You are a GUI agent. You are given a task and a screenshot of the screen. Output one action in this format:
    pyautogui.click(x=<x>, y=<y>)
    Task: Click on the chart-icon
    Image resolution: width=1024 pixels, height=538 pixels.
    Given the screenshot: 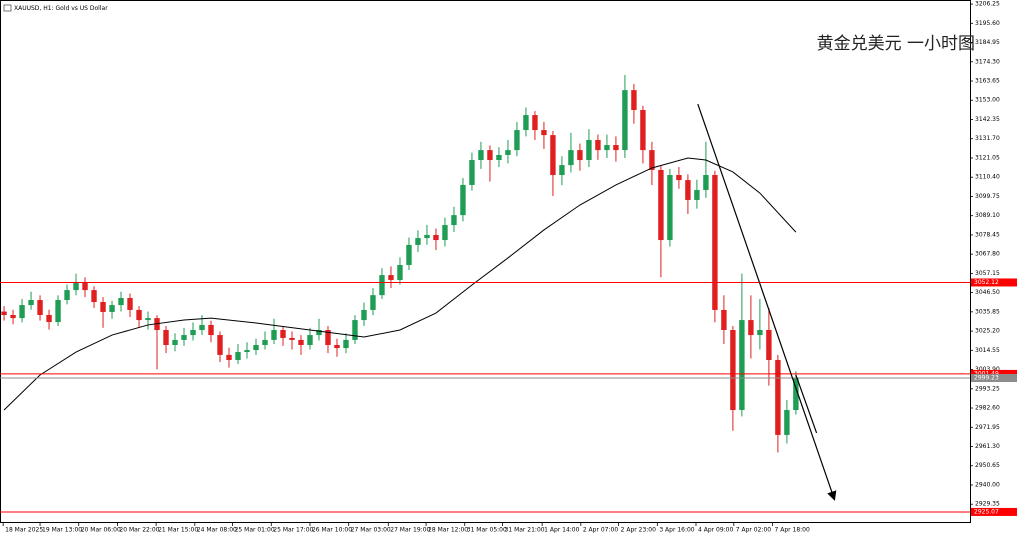 What is the action you would take?
    pyautogui.click(x=7, y=8)
    